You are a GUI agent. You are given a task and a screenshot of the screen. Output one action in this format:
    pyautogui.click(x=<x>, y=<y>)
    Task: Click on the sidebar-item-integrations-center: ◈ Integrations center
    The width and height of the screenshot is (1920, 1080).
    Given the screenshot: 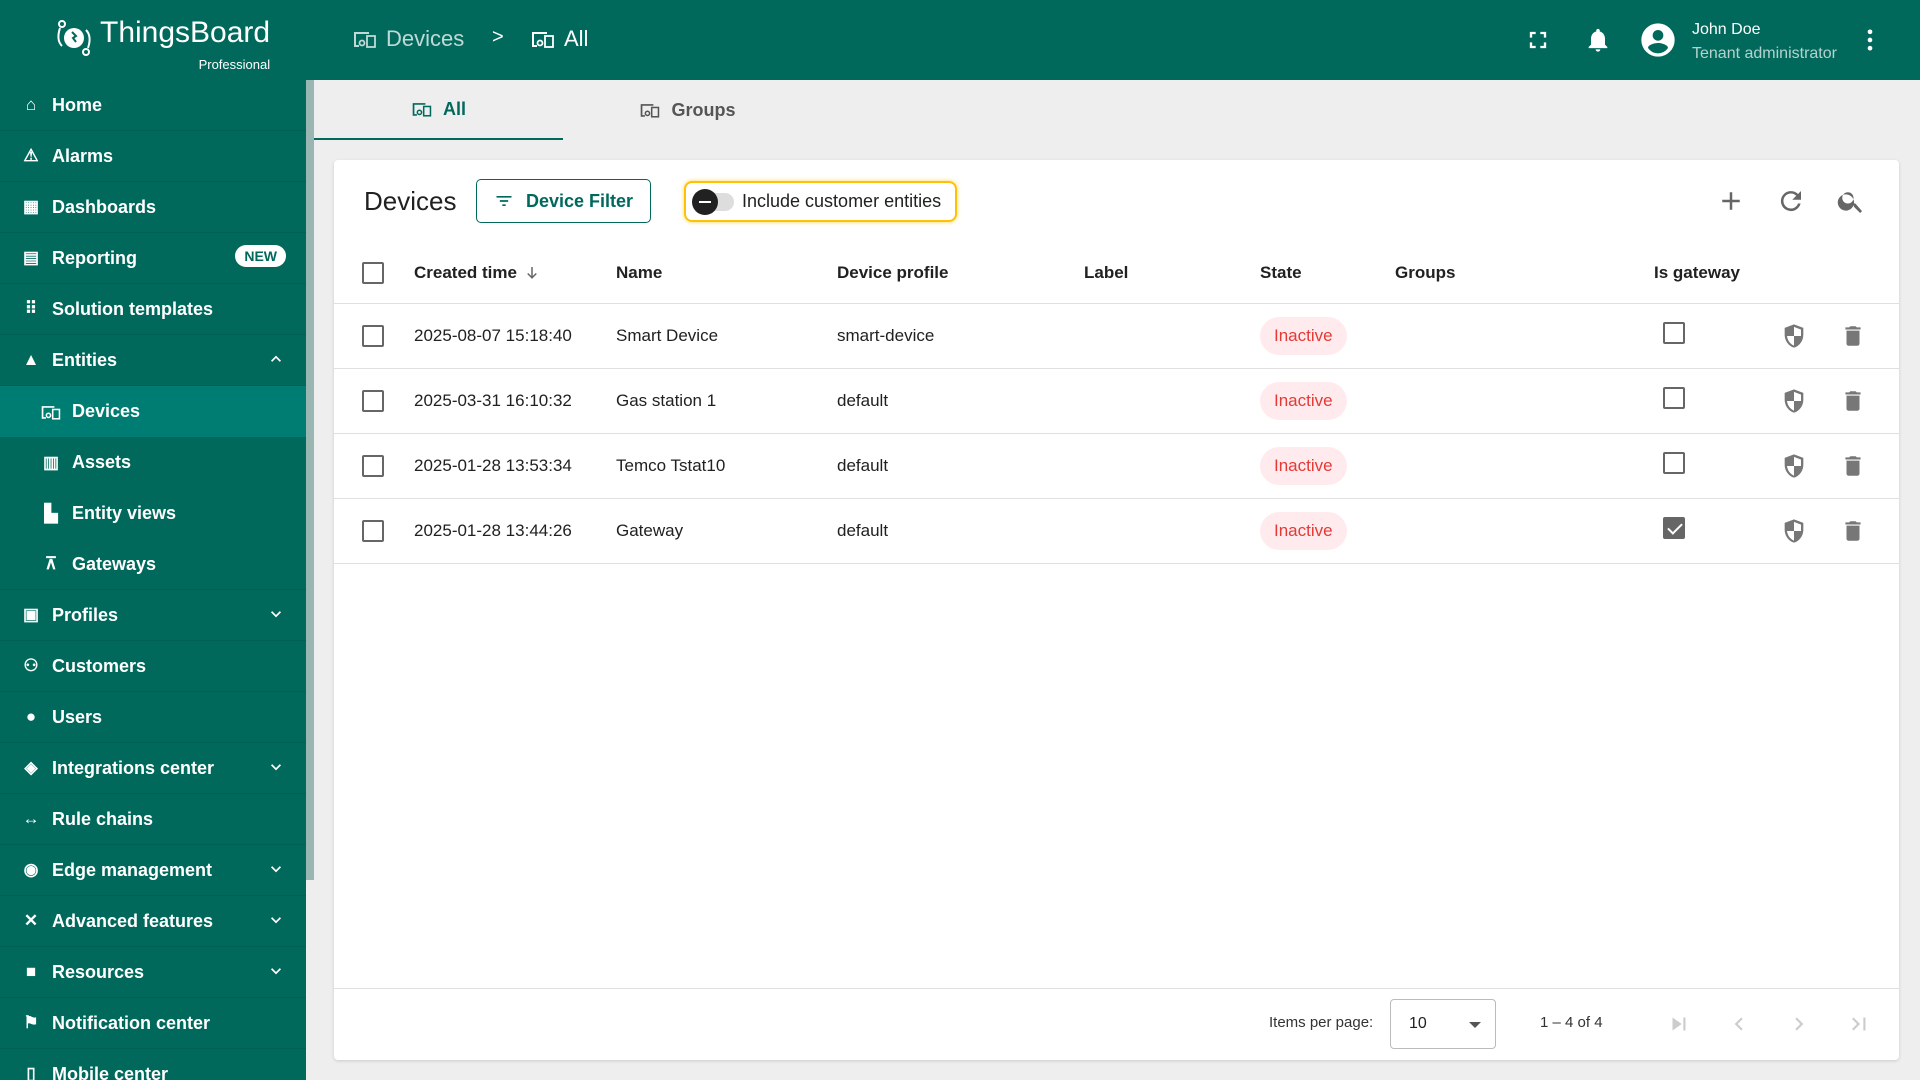 What is the action you would take?
    pyautogui.click(x=153, y=768)
    